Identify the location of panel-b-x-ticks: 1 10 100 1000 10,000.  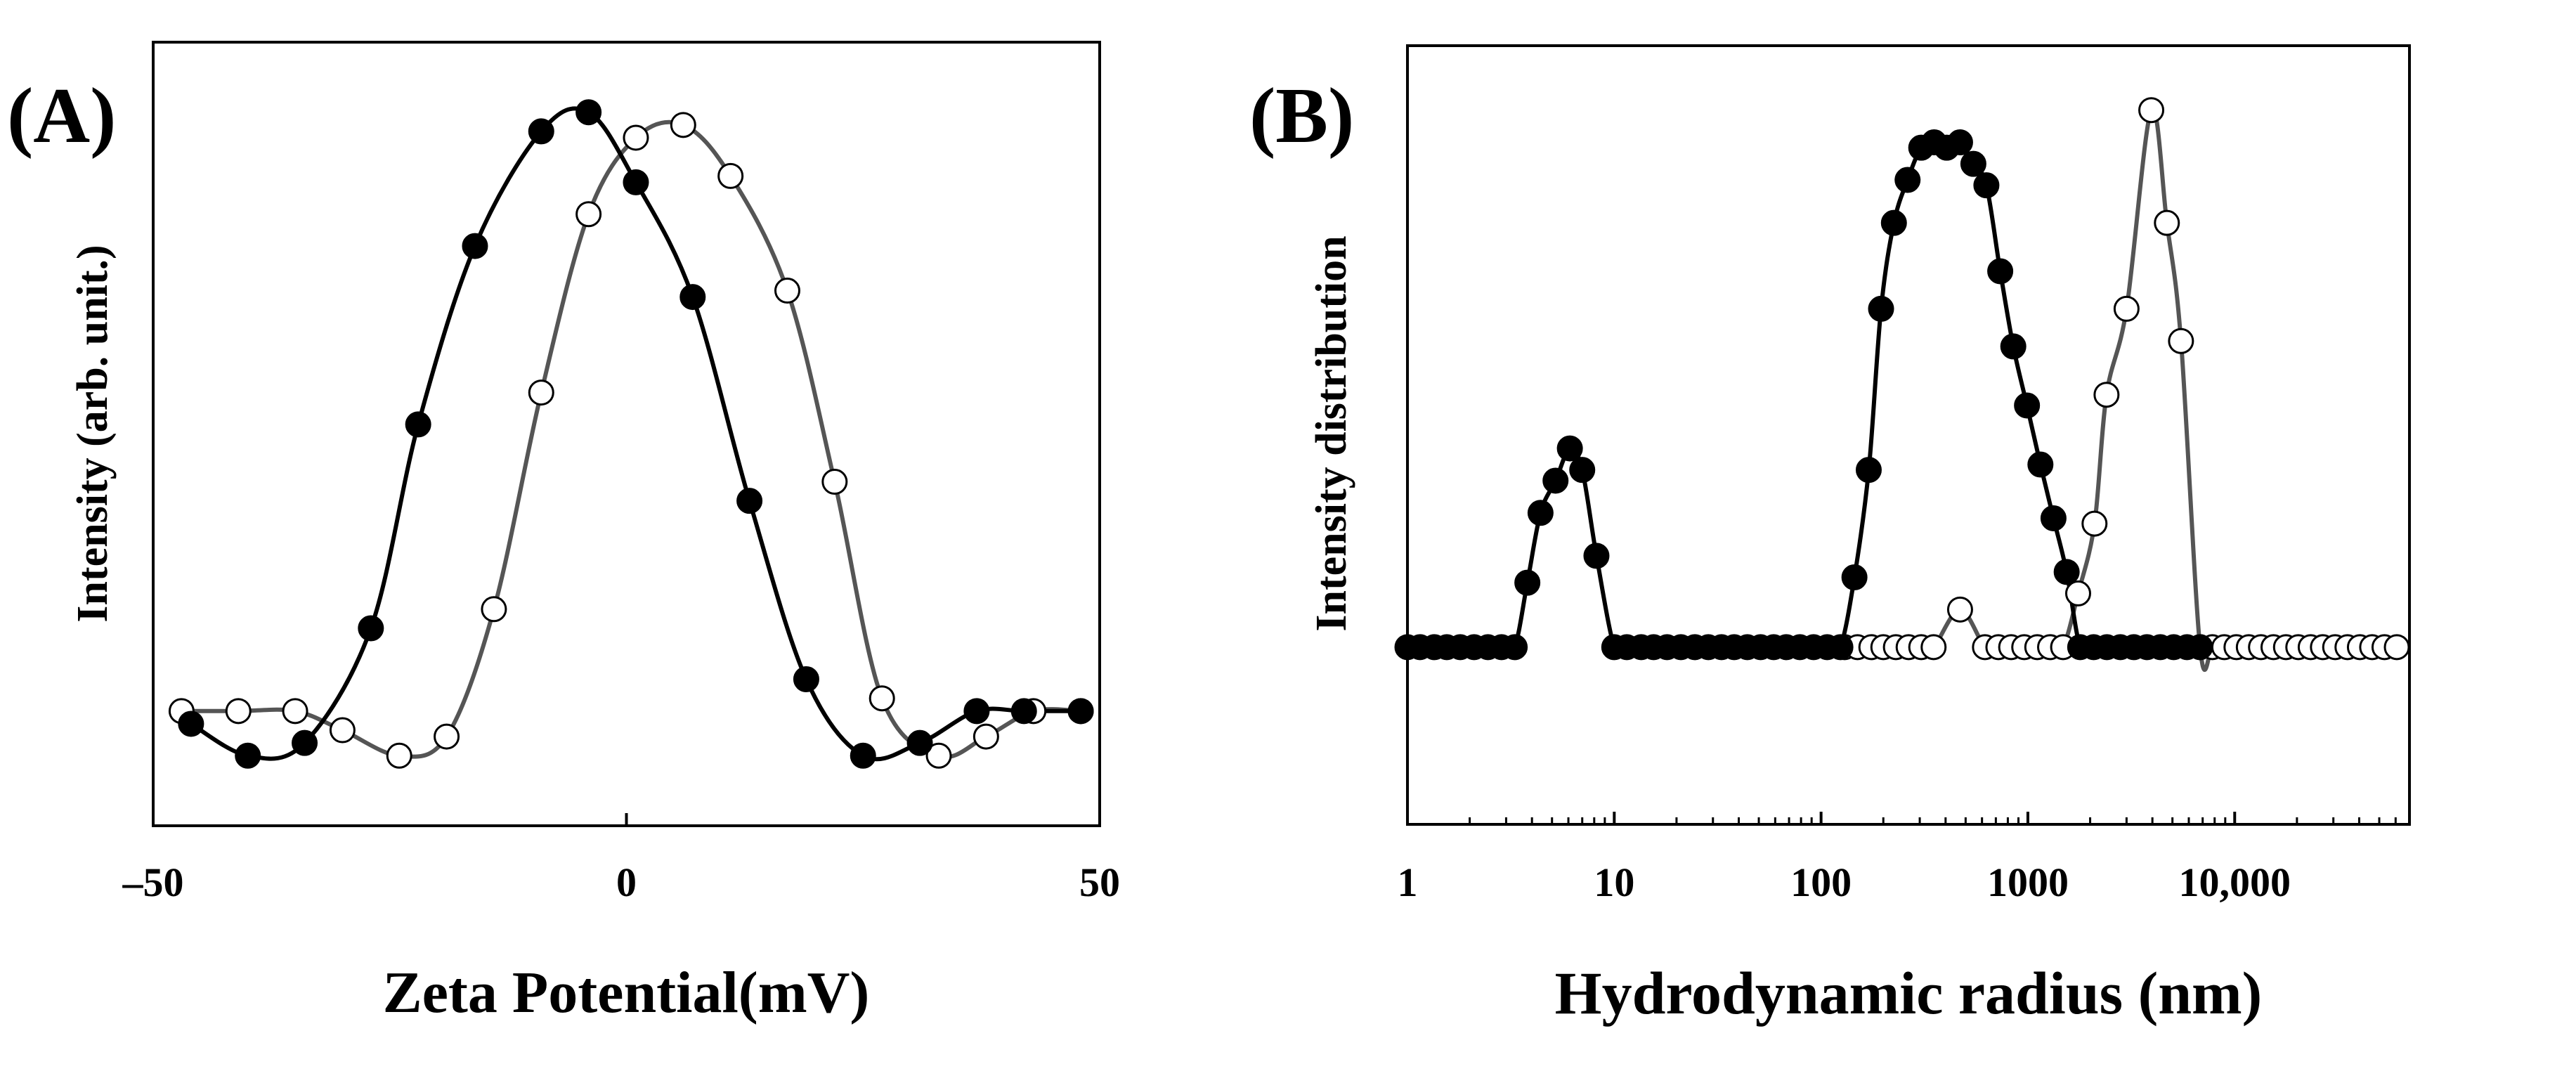
(1904, 858).